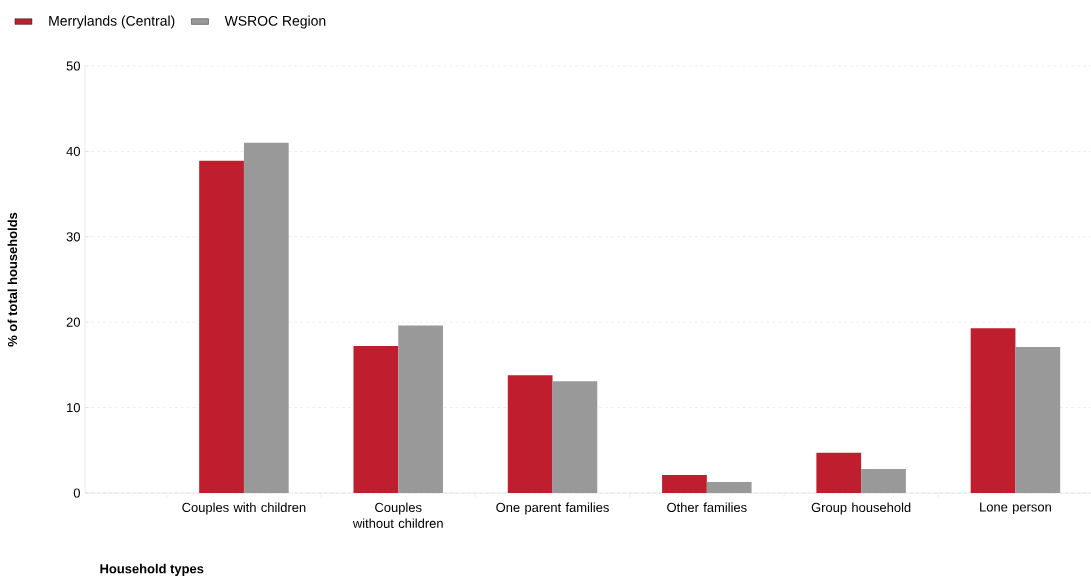 This screenshot has width=1091, height=580. I want to click on y-tick-label: 50, so click(73, 66).